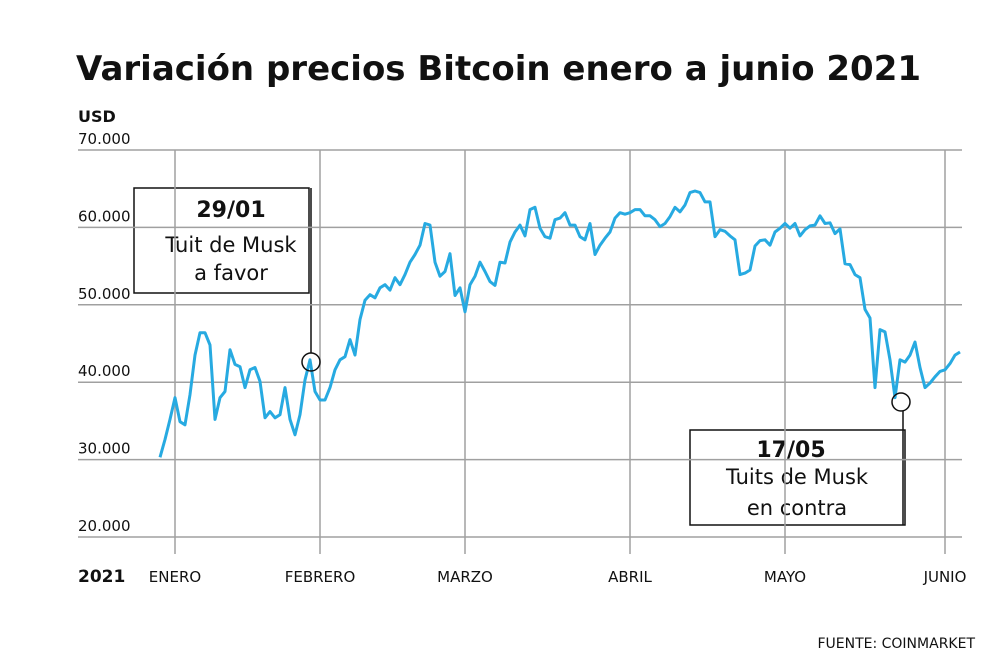 The height and width of the screenshot is (670, 1000). Describe the element at coordinates (790, 450) in the screenshot. I see `annotation-date: 17/05` at that location.